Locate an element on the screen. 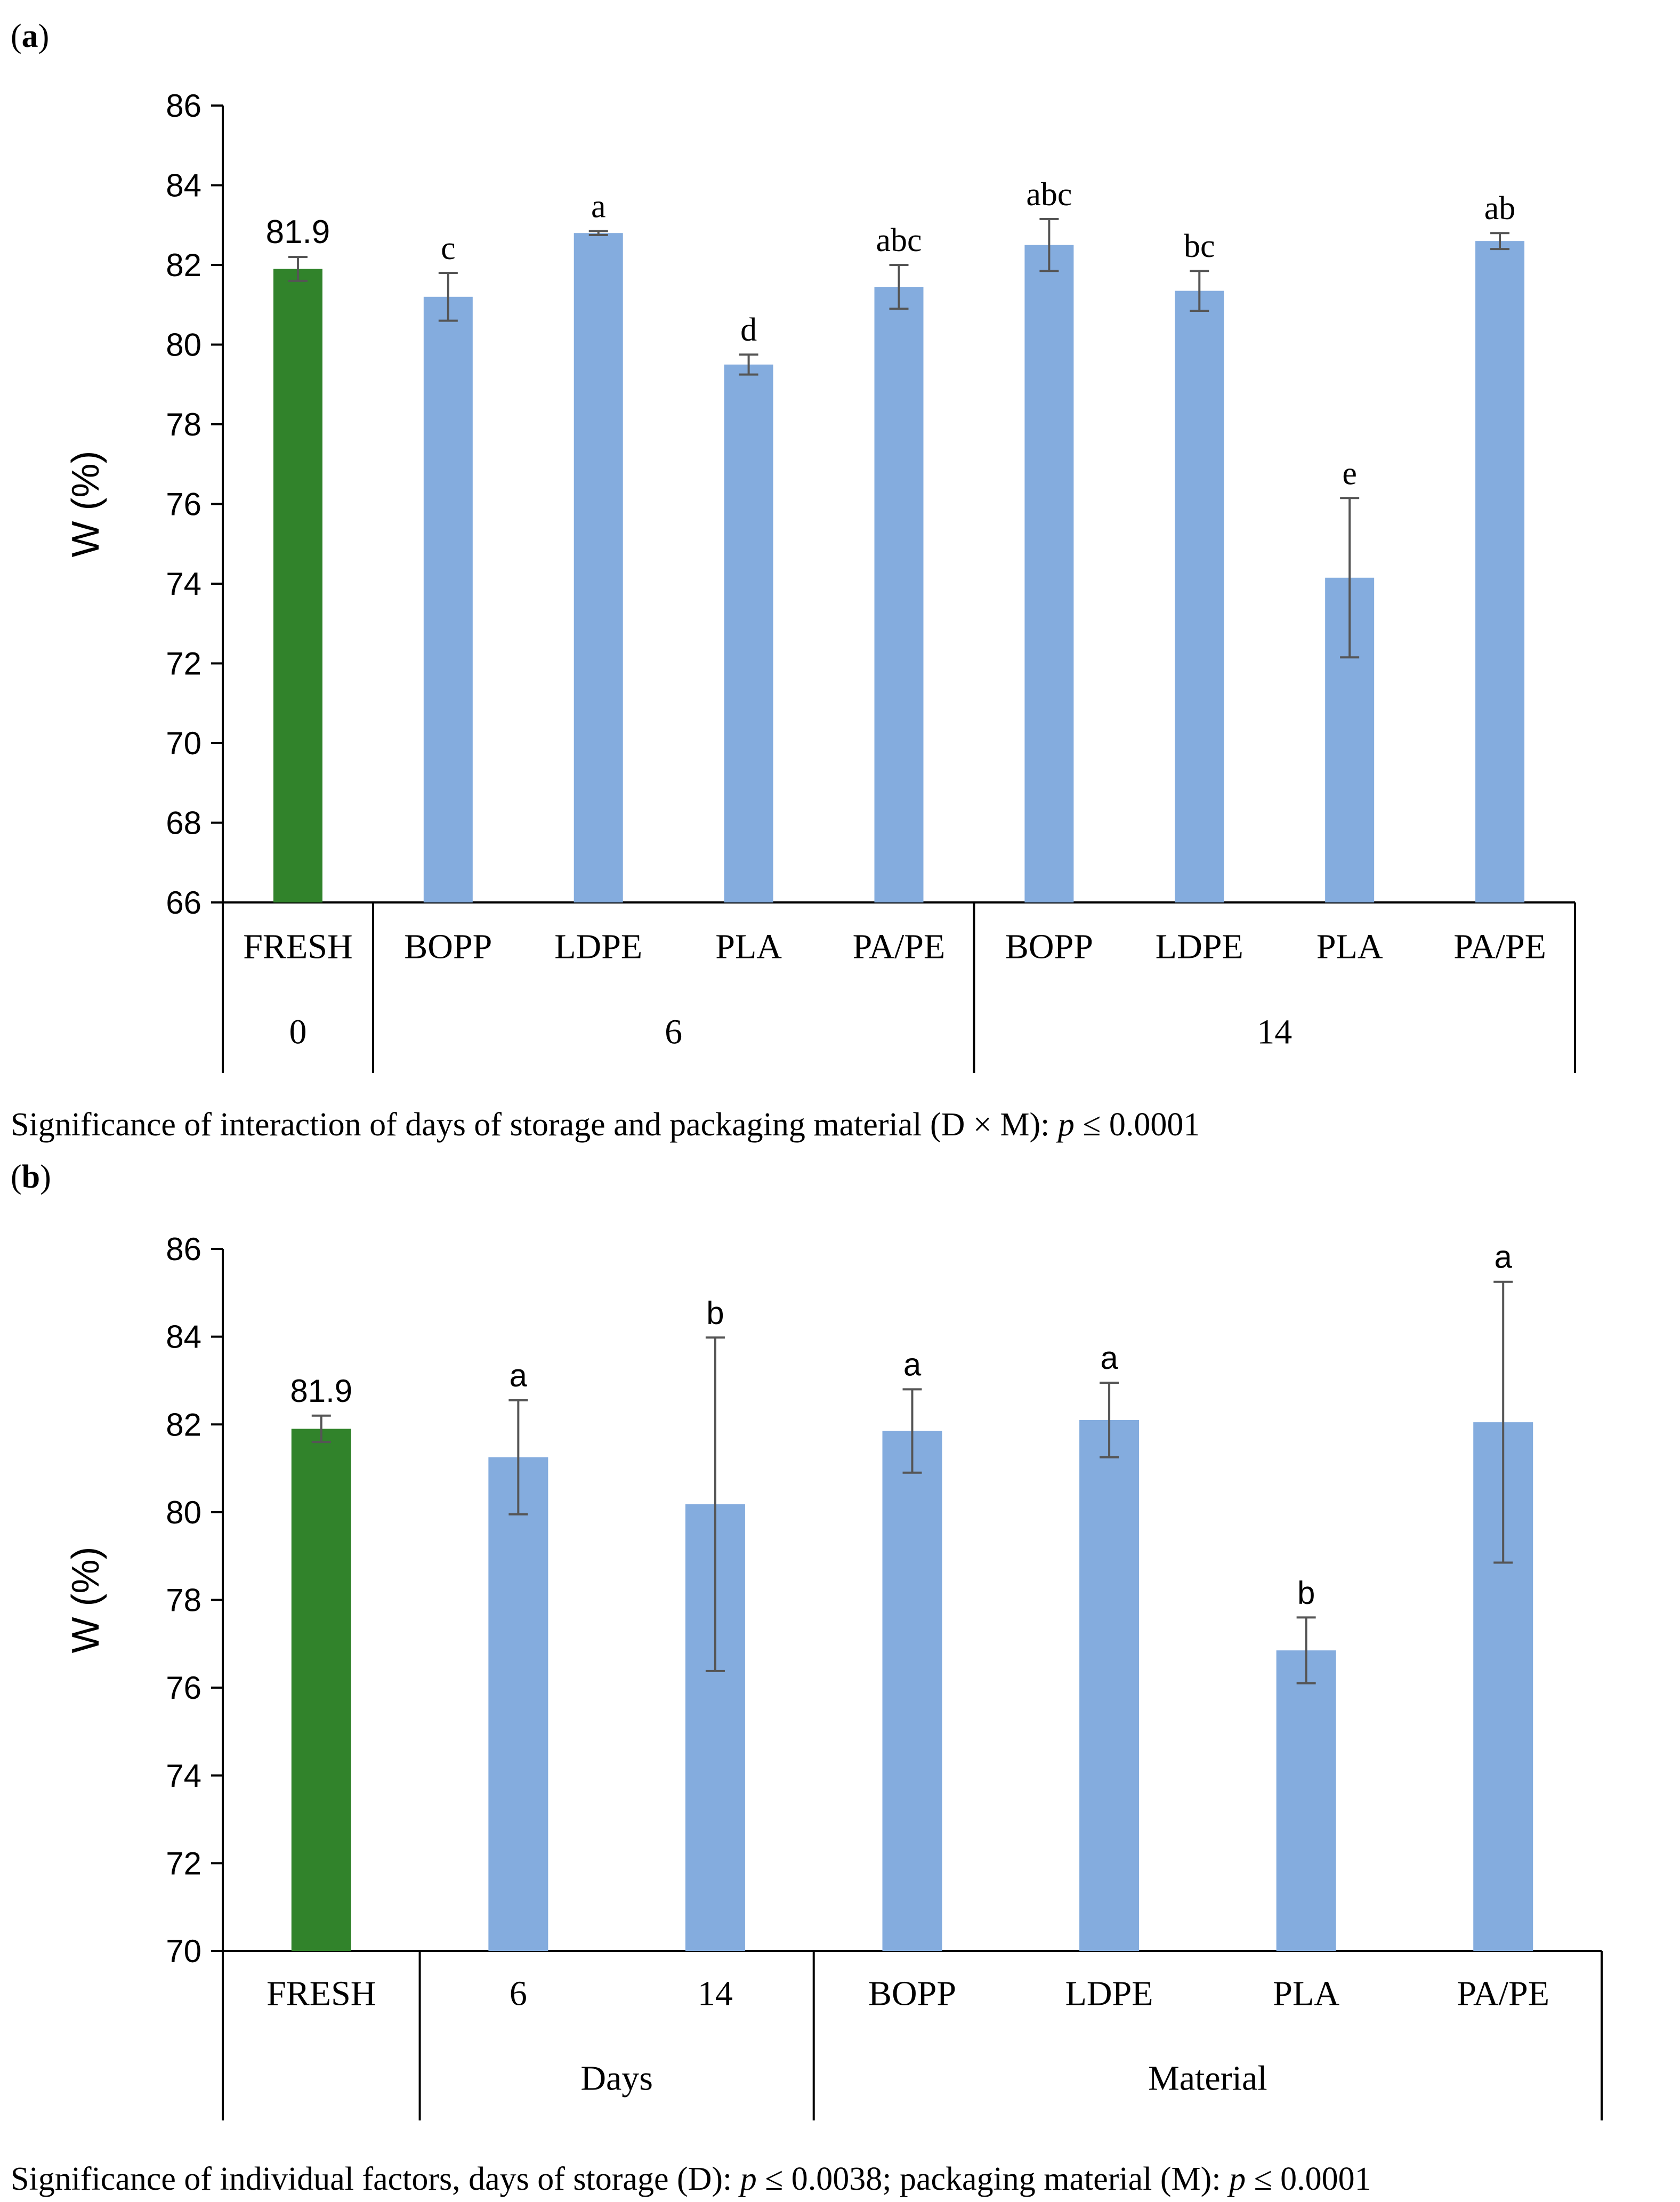 The image size is (1680, 2202). panel-a-y-axis-title: W (%) is located at coordinates (85, 505).